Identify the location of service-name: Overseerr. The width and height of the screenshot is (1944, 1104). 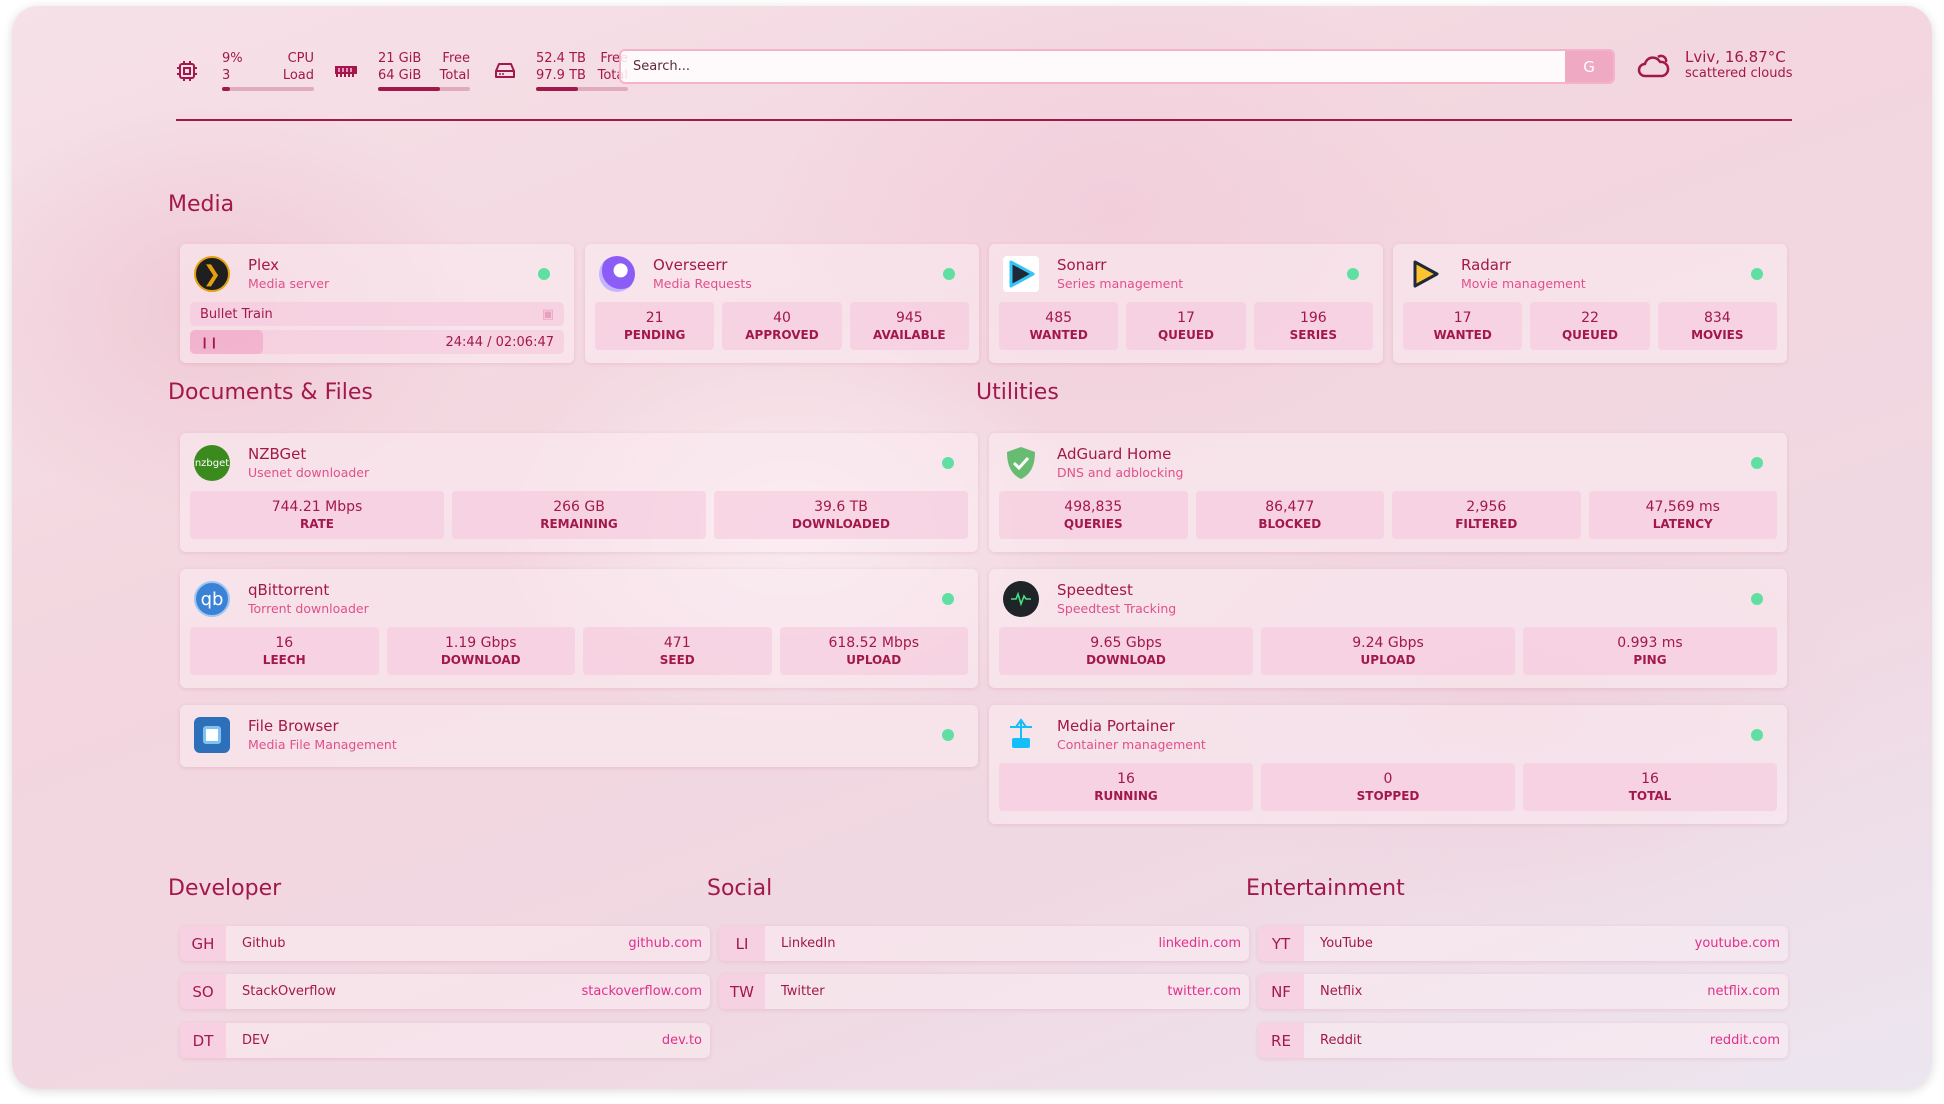
(690, 265).